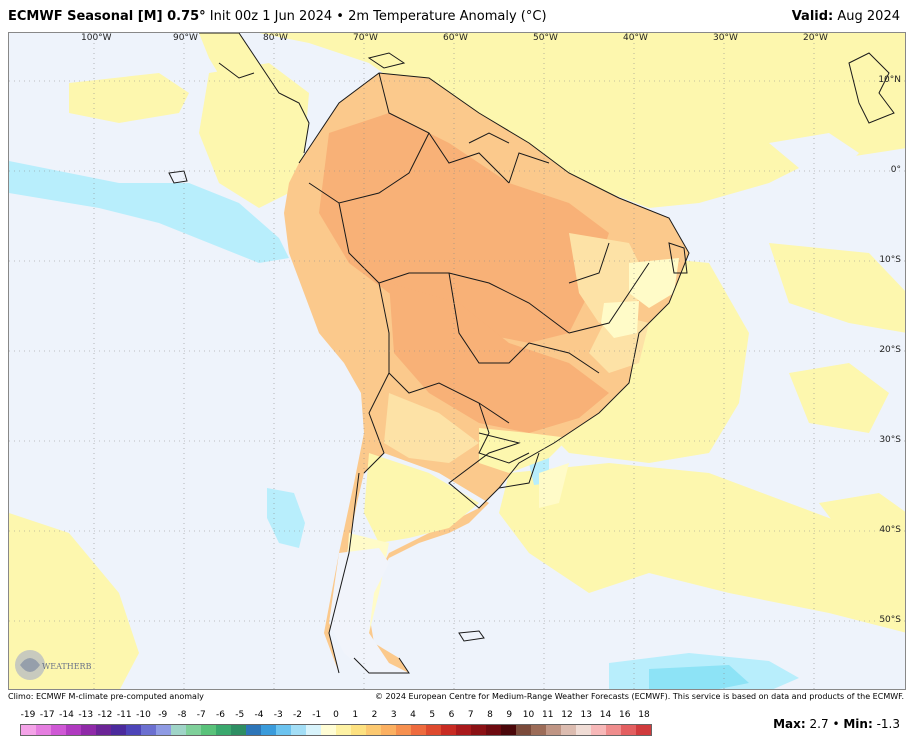 This screenshot has width=914, height=750. What do you see at coordinates (625, 715) in the screenshot?
I see `legend-label: 16` at bounding box center [625, 715].